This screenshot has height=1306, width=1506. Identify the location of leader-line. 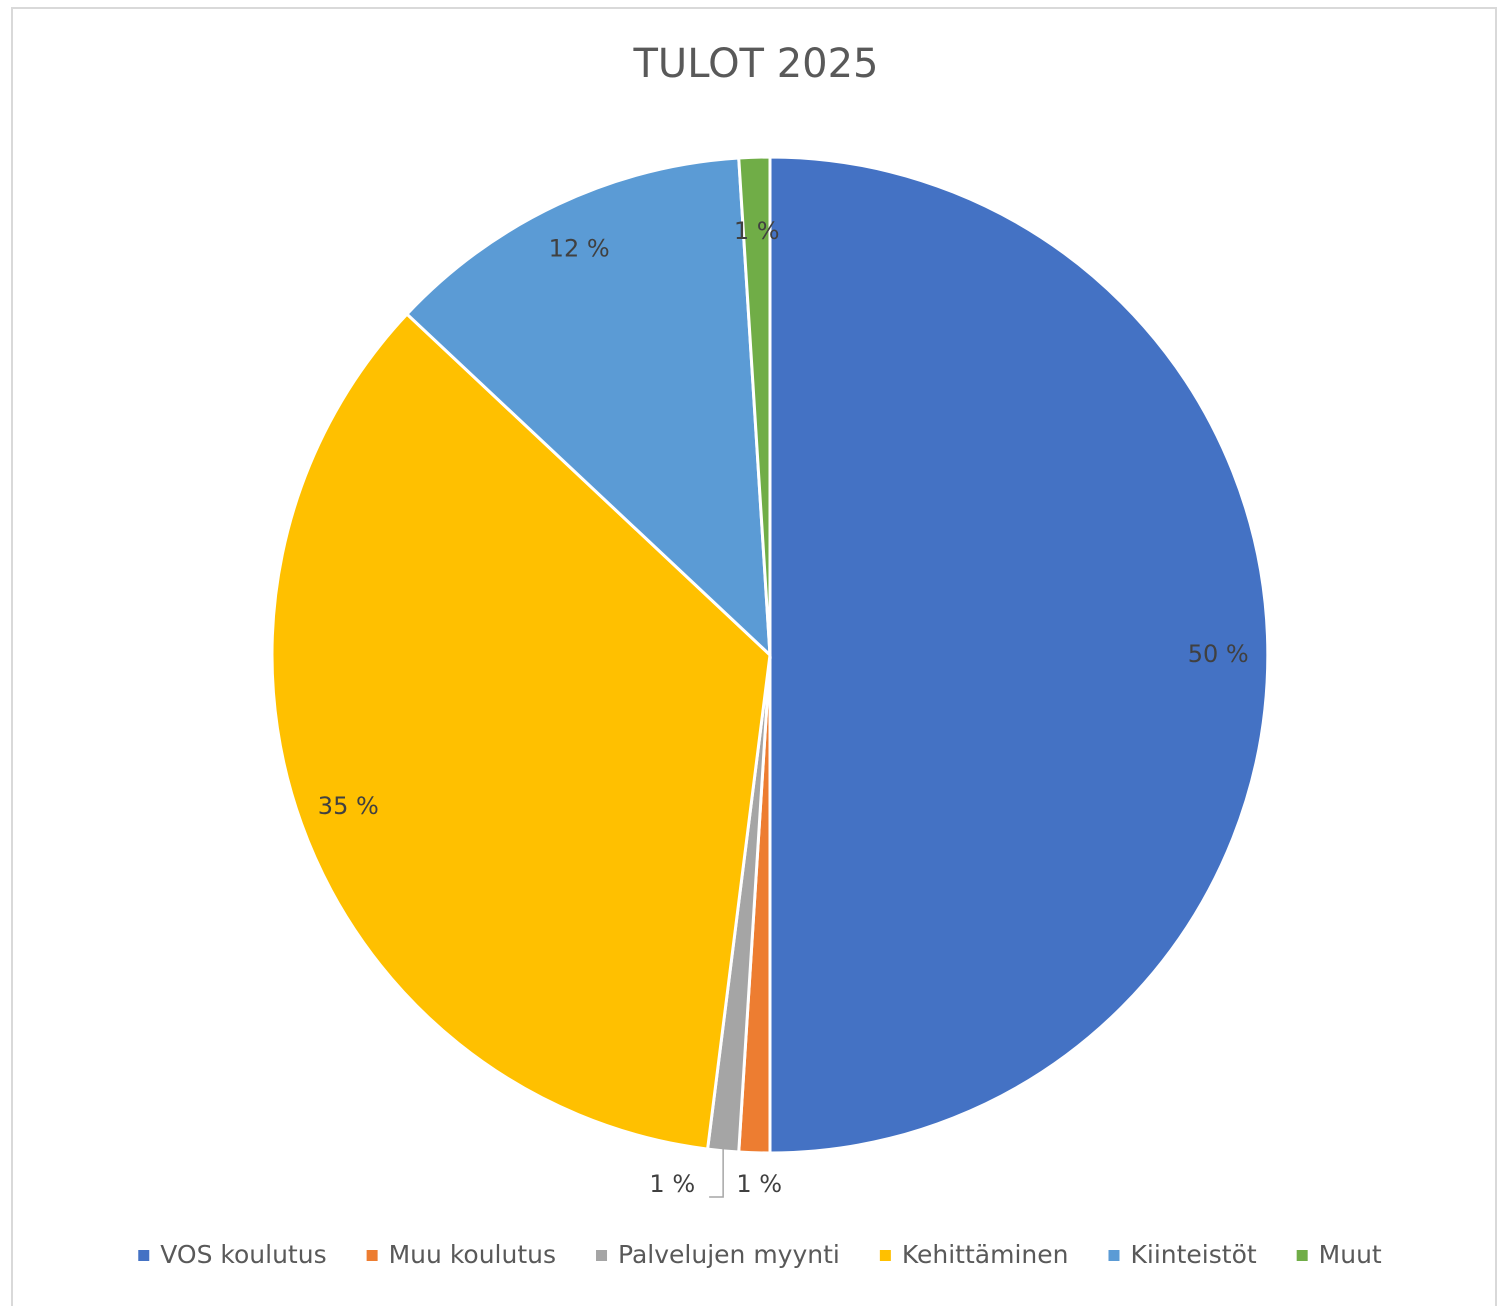
(716, 1173).